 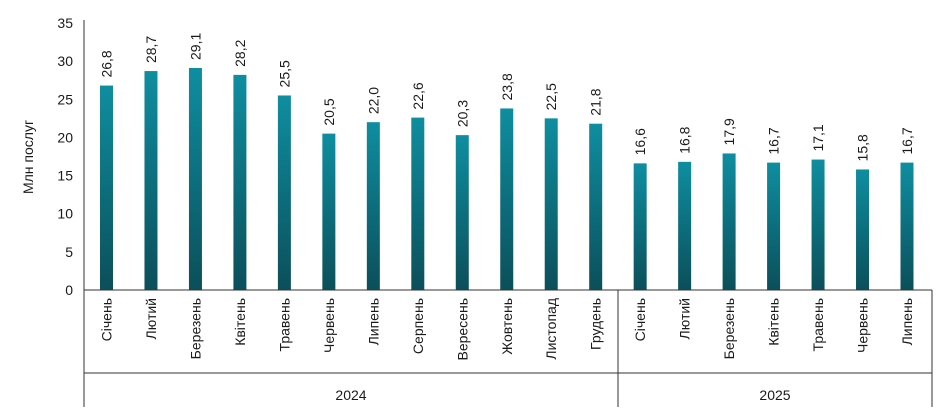 I want to click on y-tick-label: 0, so click(x=69, y=290).